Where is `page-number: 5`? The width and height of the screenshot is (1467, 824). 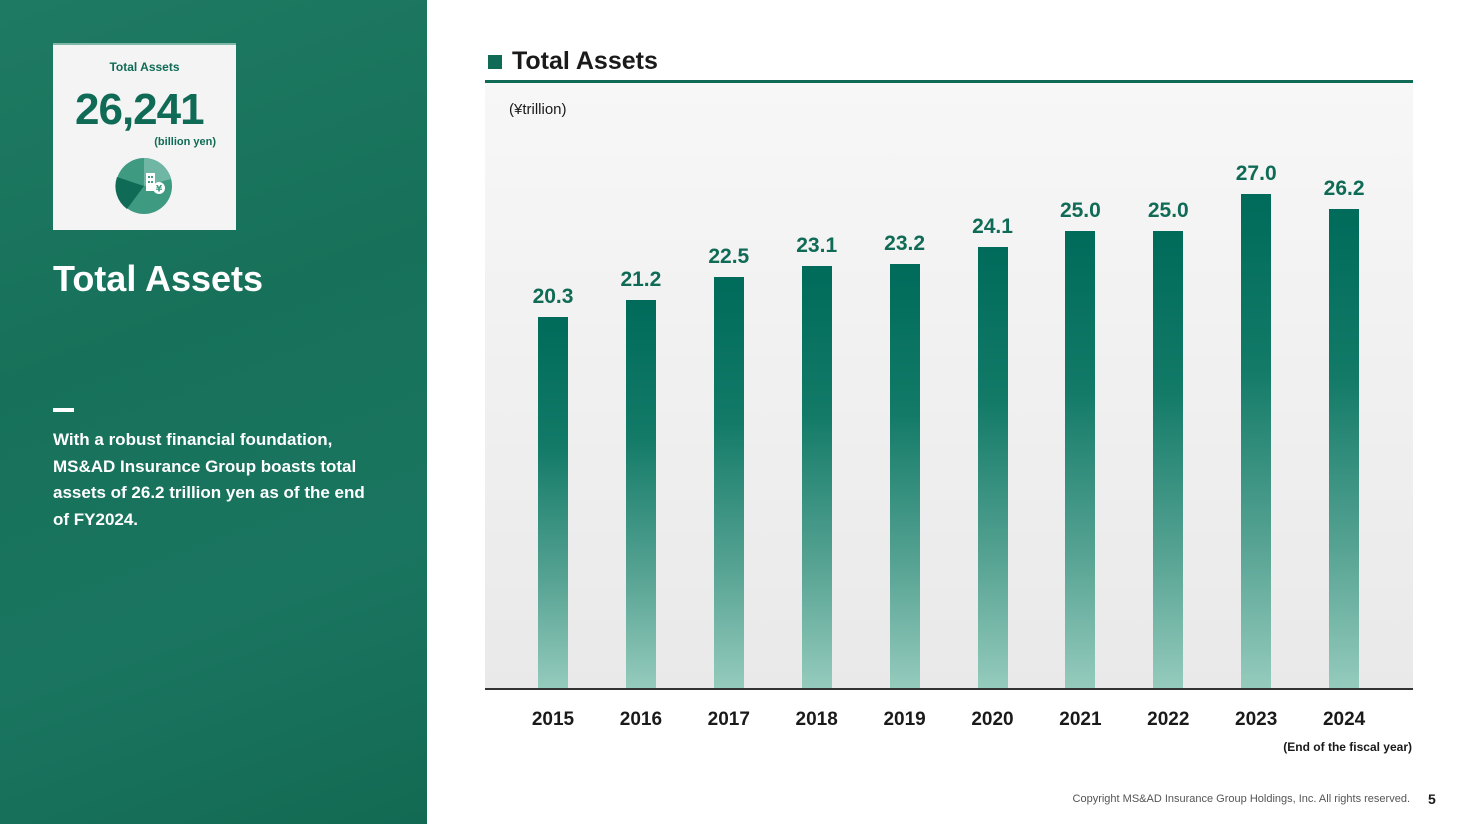 page-number: 5 is located at coordinates (1432, 799).